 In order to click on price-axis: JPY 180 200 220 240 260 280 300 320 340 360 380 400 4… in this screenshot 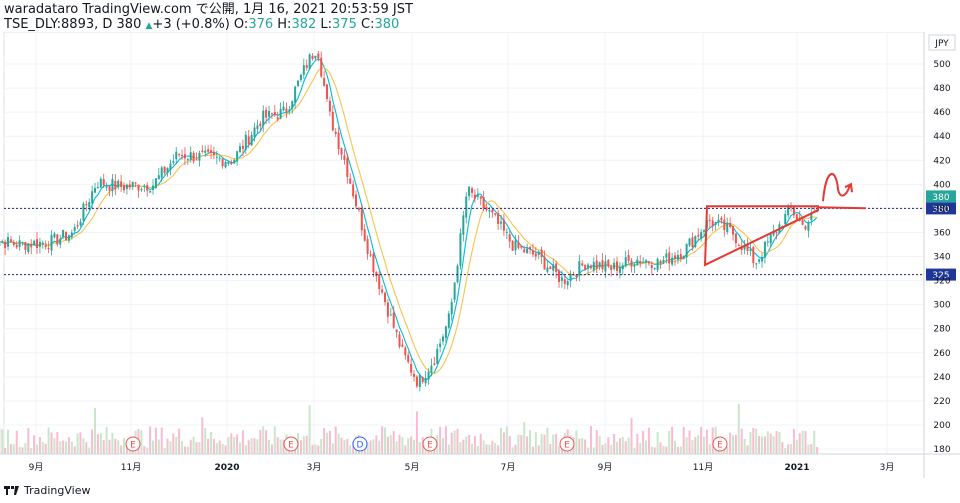, I will do `click(939, 255)`.